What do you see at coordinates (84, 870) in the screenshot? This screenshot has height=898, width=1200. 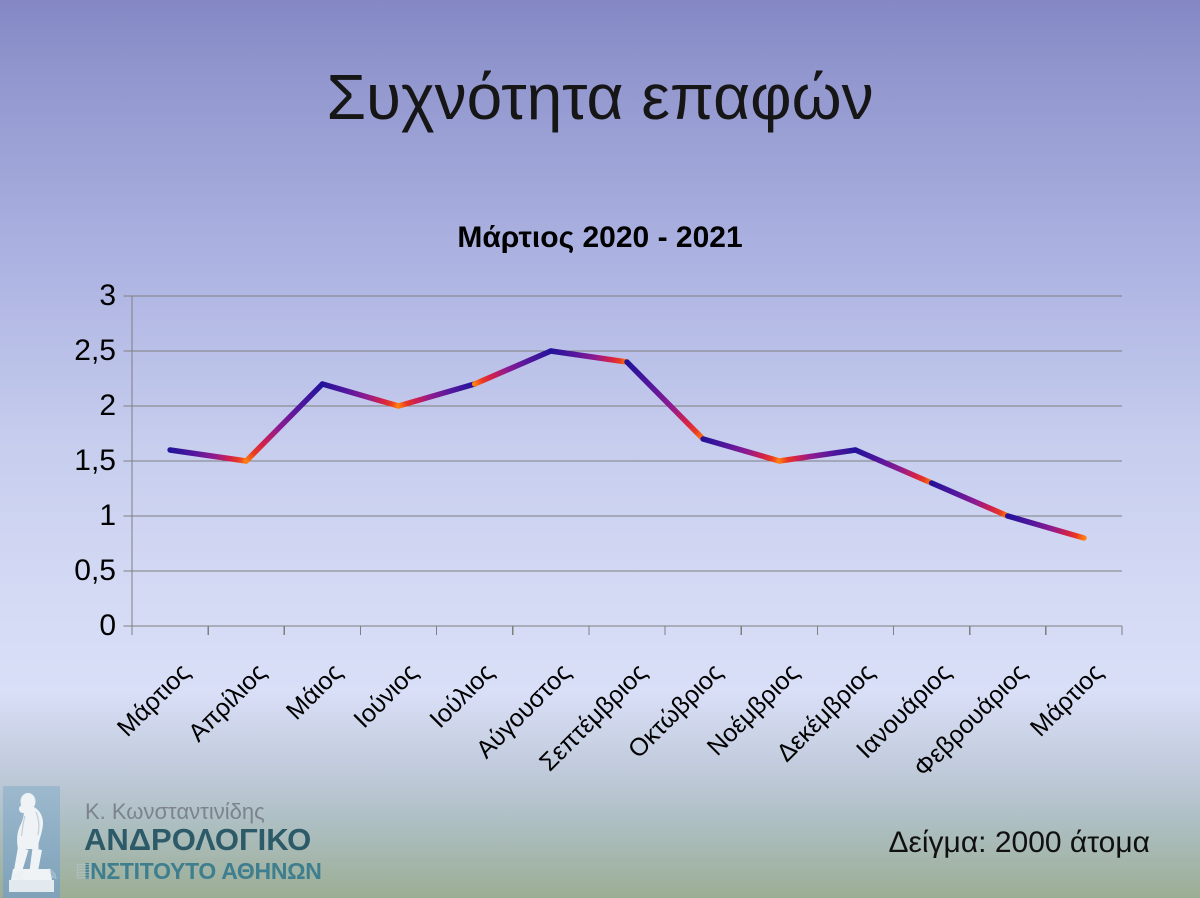 I see `slideshow-menu-icon: ▤` at bounding box center [84, 870].